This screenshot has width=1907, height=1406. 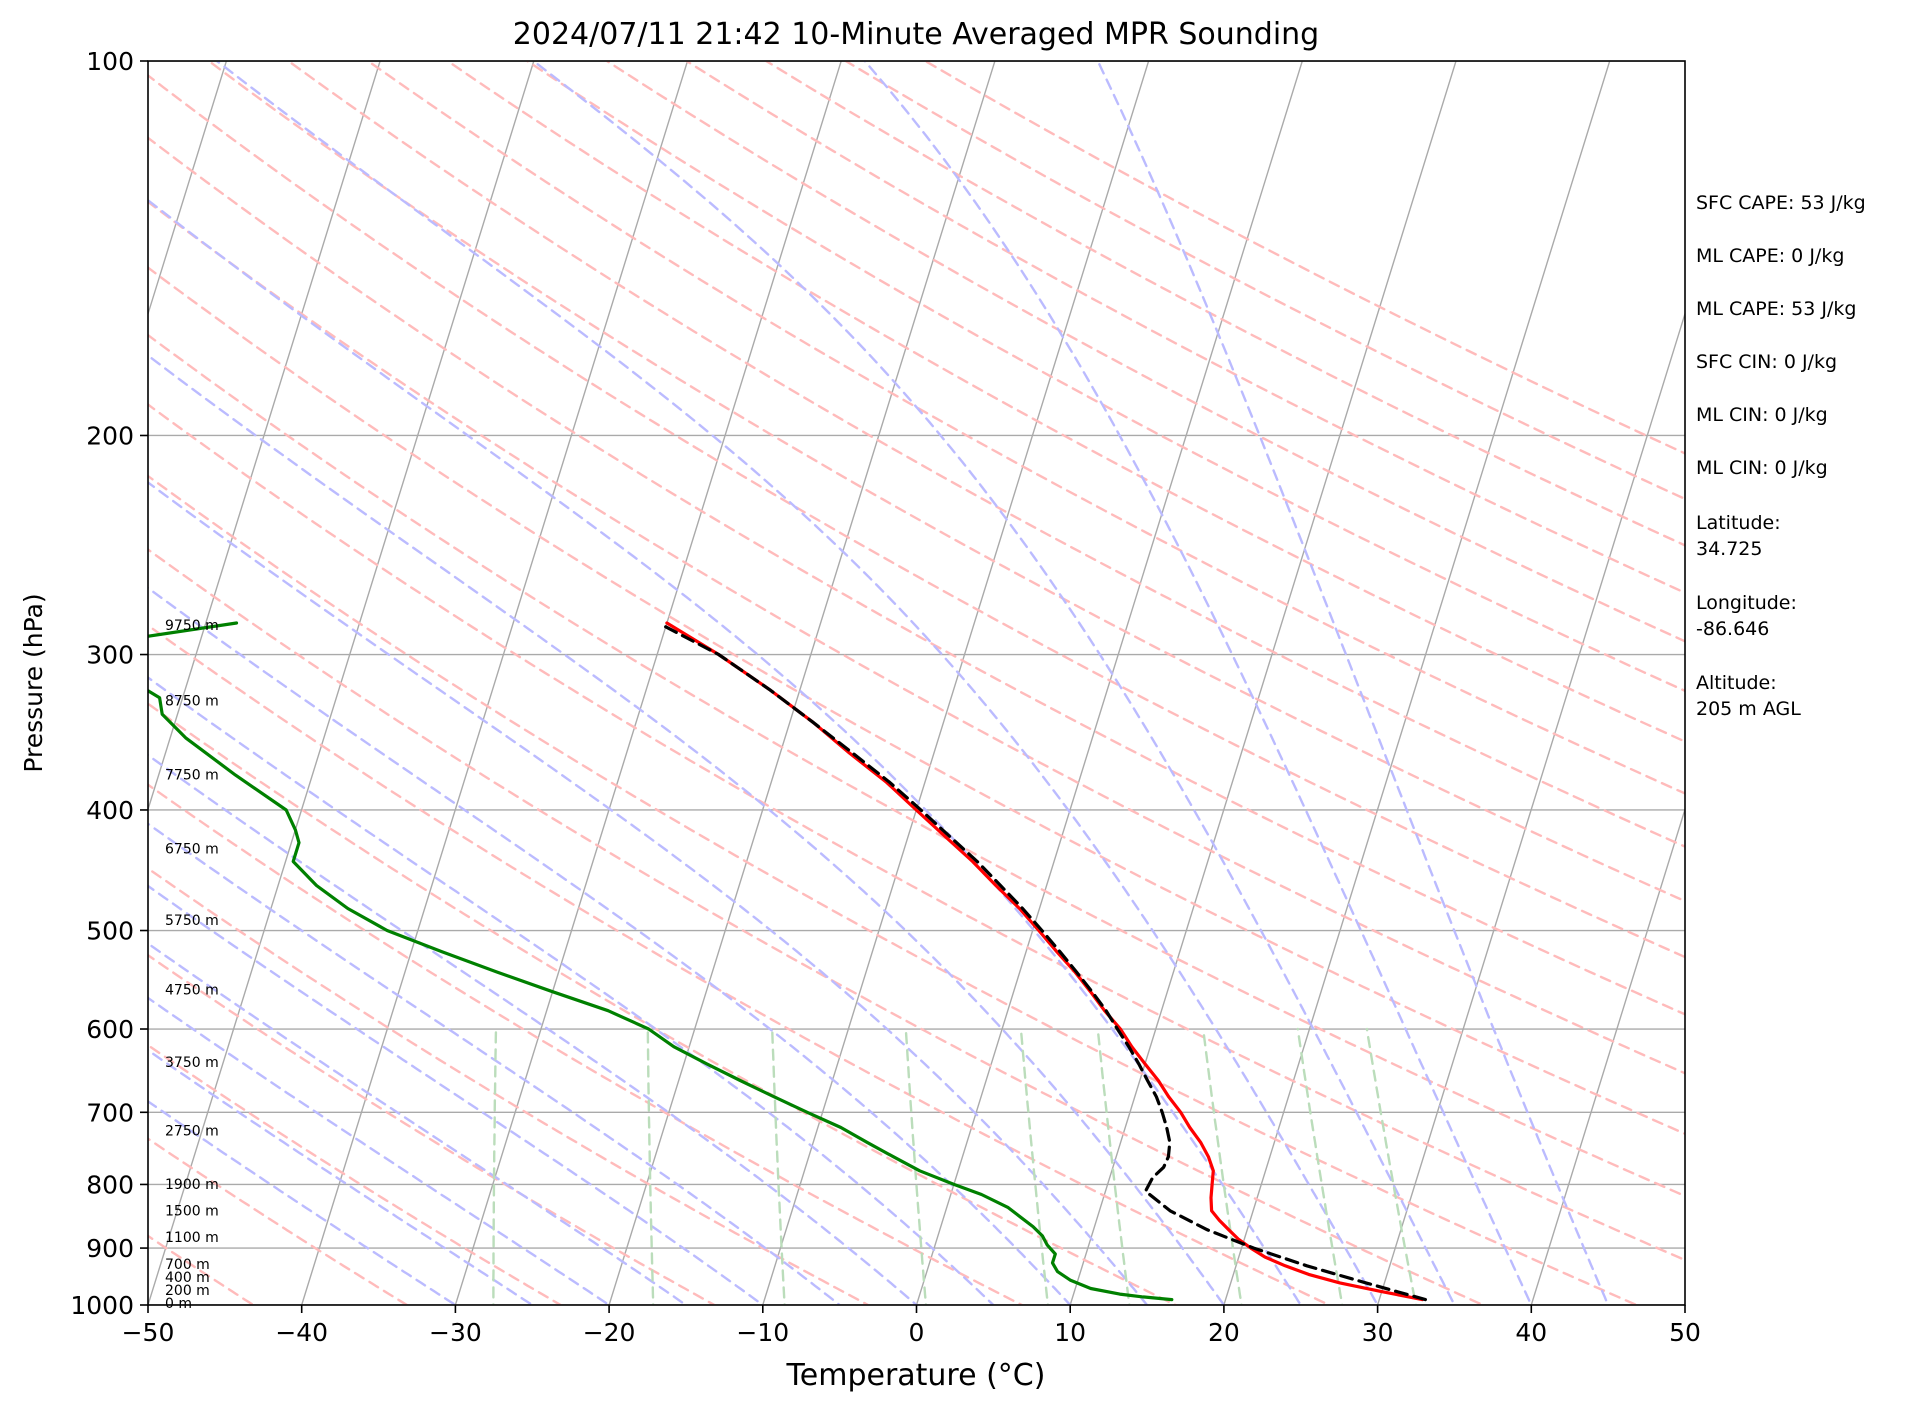 What do you see at coordinates (1770, 256) in the screenshot?
I see `ml-cape-text: ML CAPE: 0 J/kg` at bounding box center [1770, 256].